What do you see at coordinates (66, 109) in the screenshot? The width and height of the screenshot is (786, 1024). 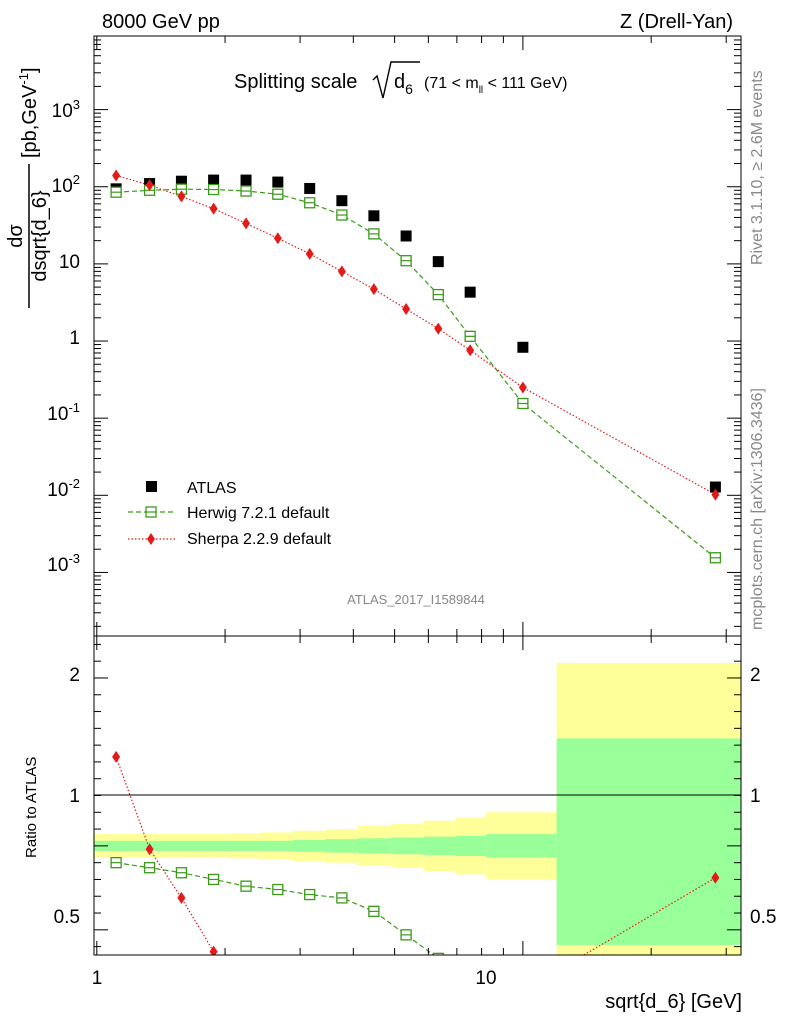 I see `ytick-label-1e3: 10³` at bounding box center [66, 109].